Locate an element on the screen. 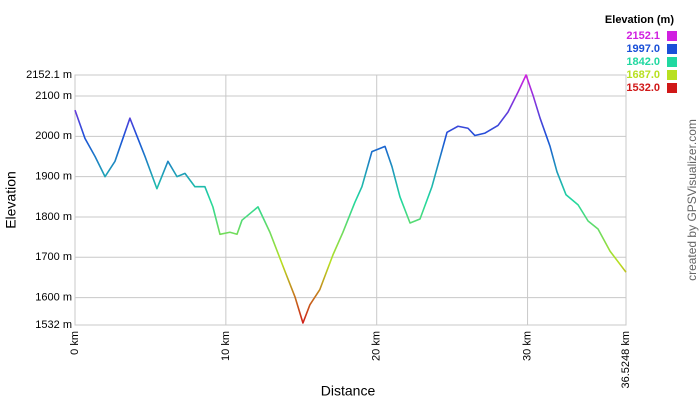 Image resolution: width=700 pixels, height=400 pixels. legend-label: 1532.0 is located at coordinates (643, 88).